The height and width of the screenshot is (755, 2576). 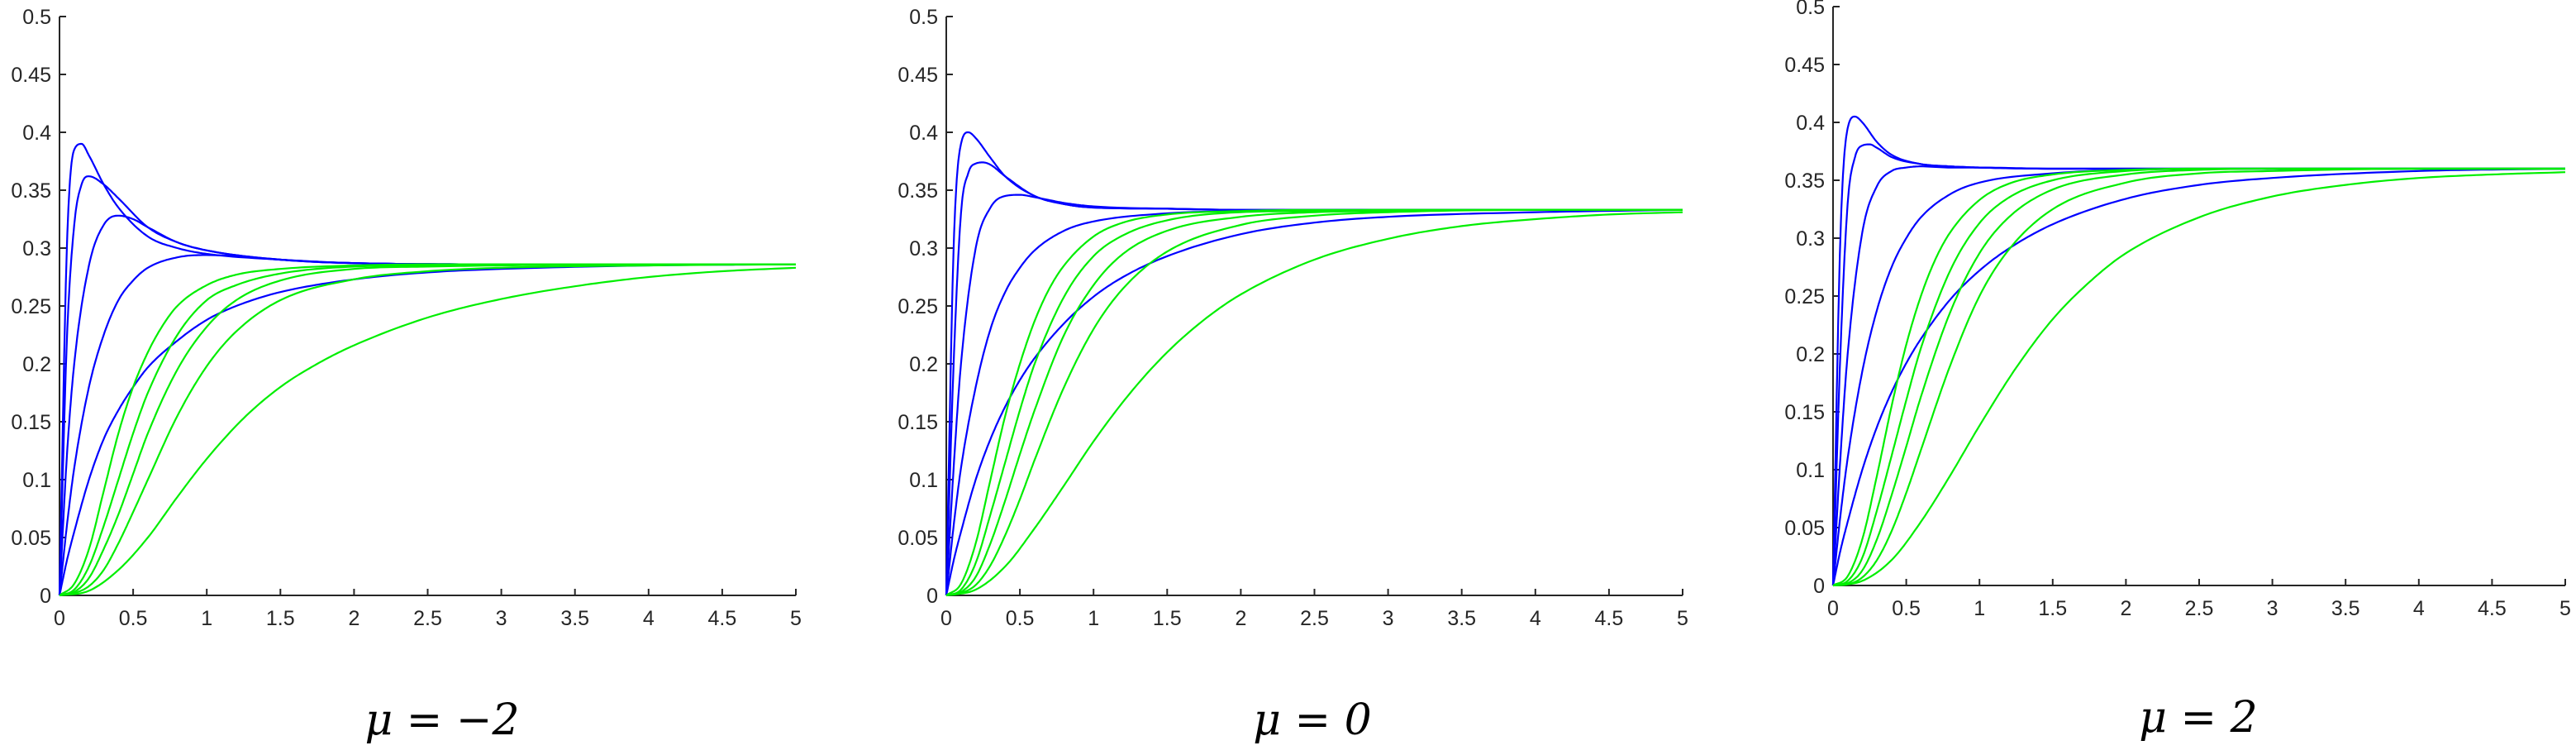 What do you see at coordinates (442, 720) in the screenshot?
I see `panel-caption: μ = −2` at bounding box center [442, 720].